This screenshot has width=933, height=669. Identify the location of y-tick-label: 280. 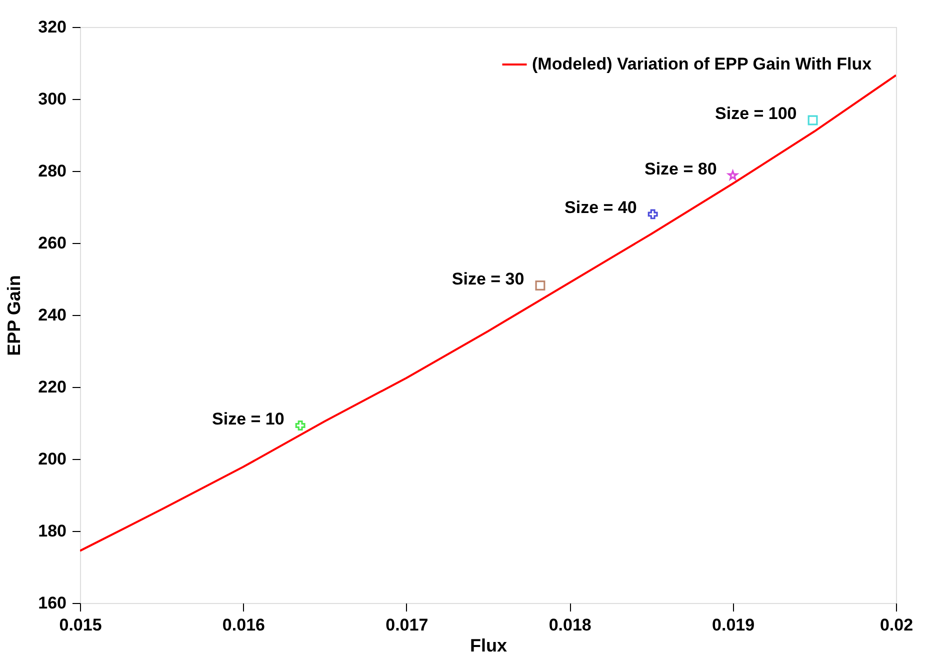
(52, 171).